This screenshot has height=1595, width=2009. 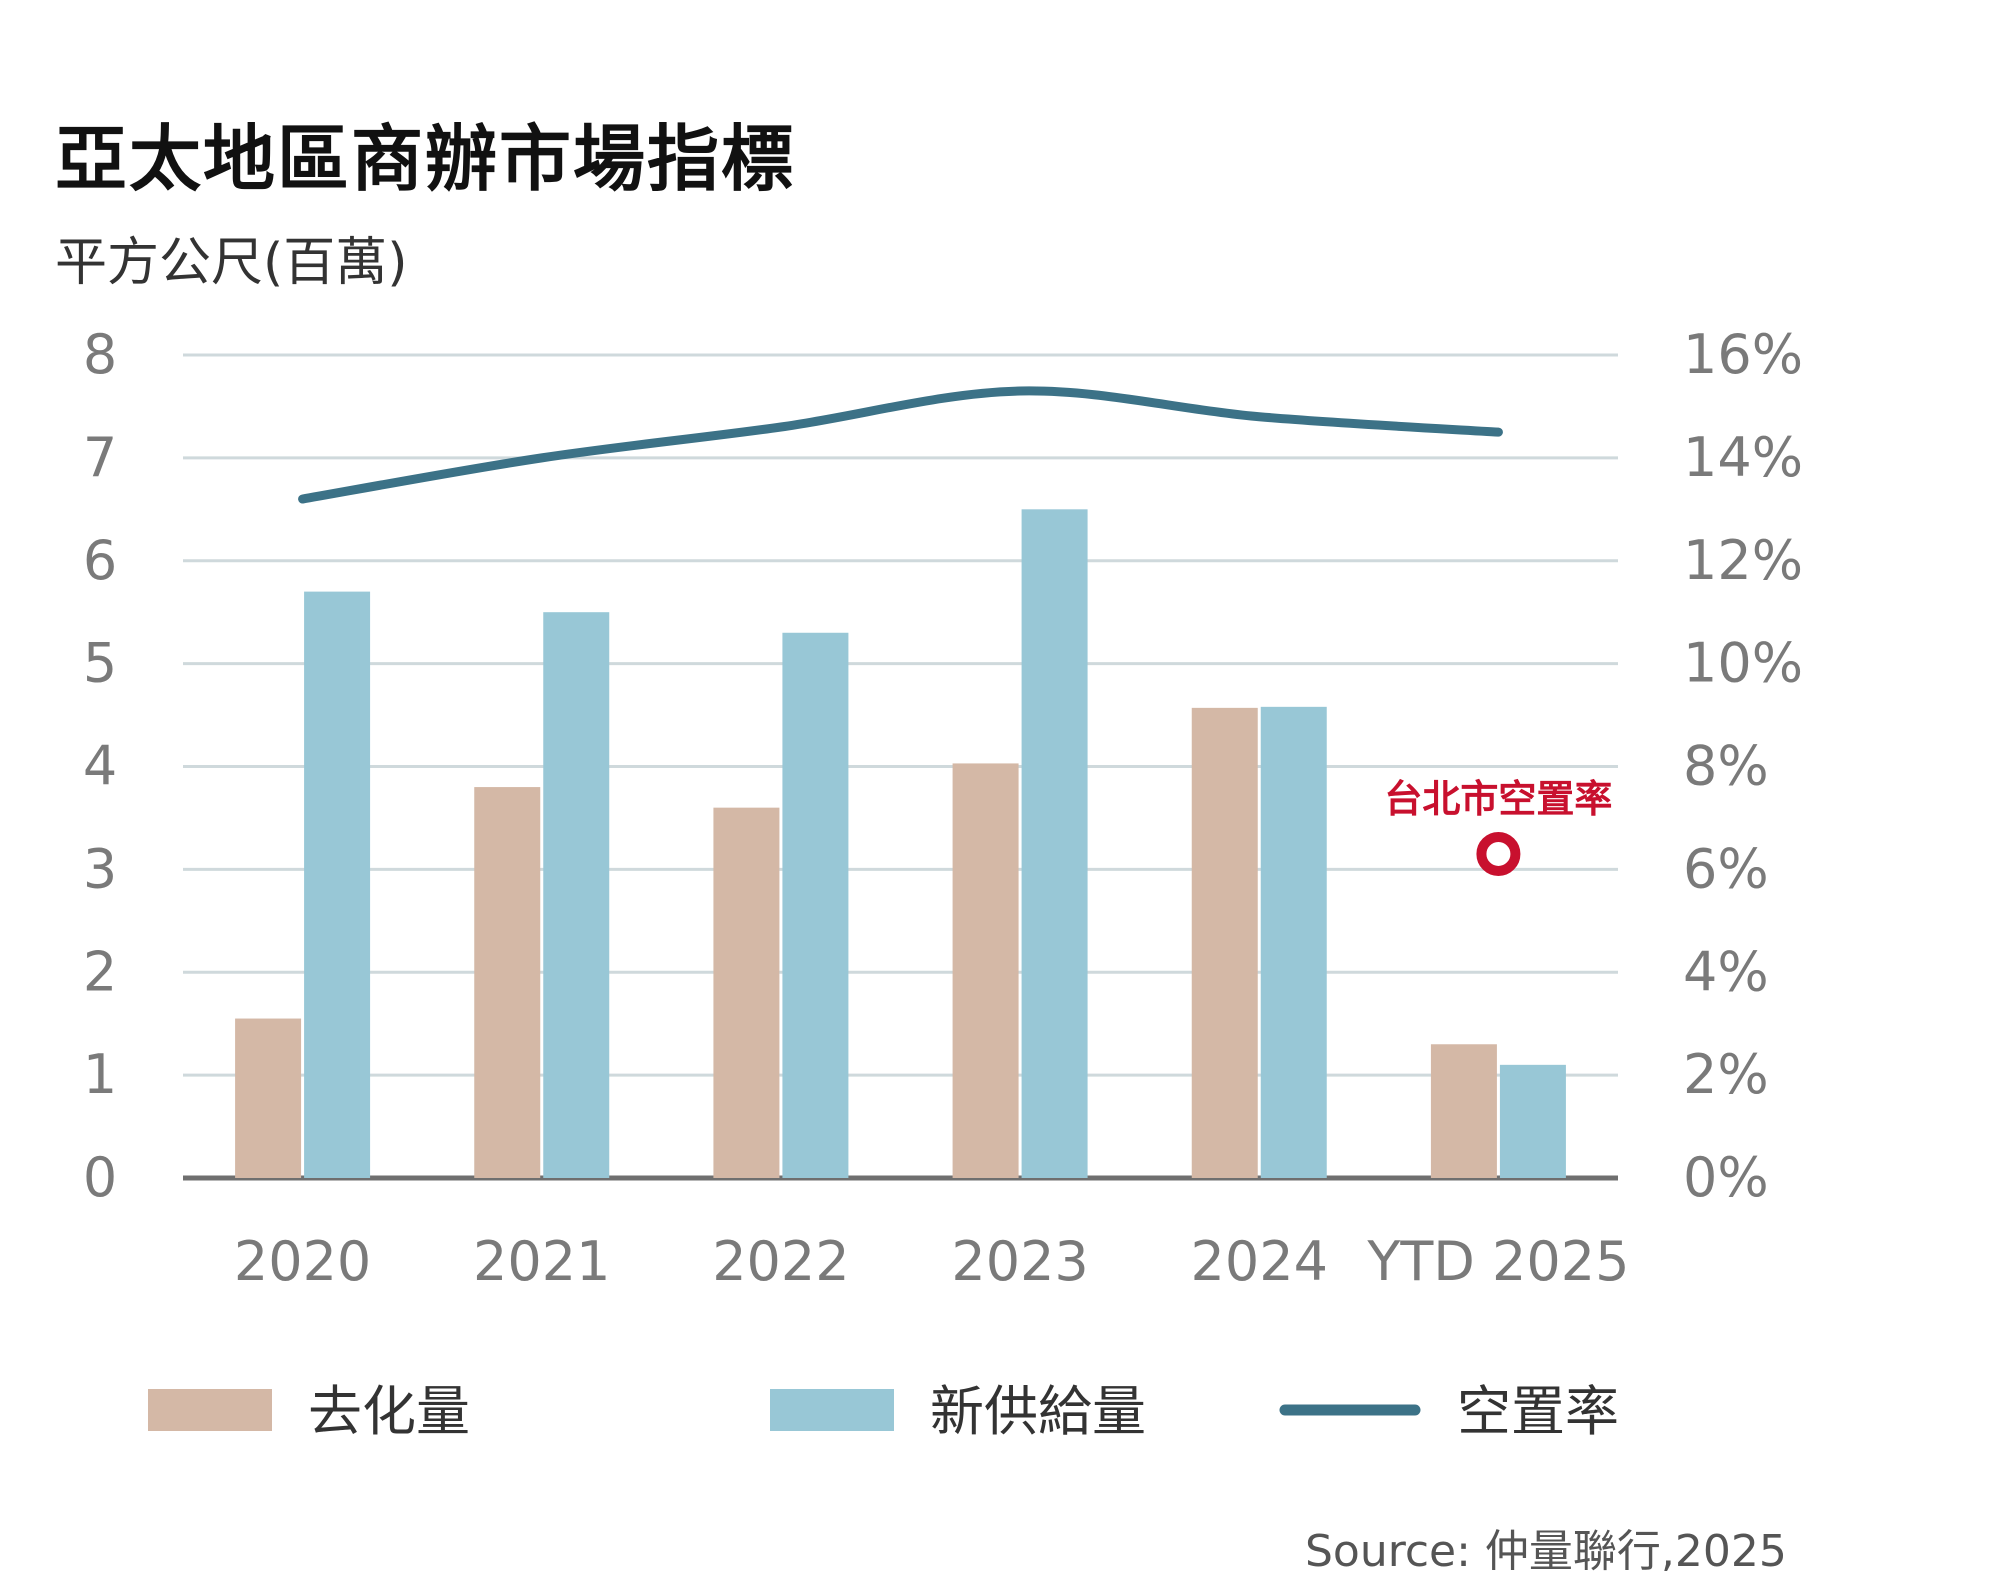 What do you see at coordinates (100, 354) in the screenshot?
I see `y-left-tick-label: 8` at bounding box center [100, 354].